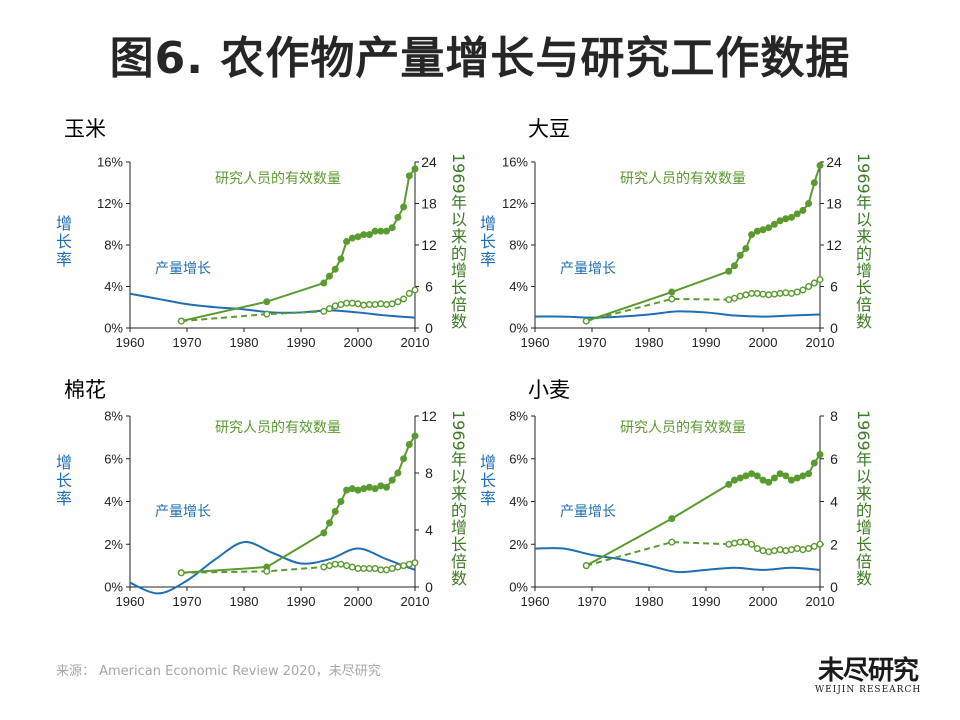  What do you see at coordinates (518, 286) in the screenshot?
I see `y-left-tick-label: 4%` at bounding box center [518, 286].